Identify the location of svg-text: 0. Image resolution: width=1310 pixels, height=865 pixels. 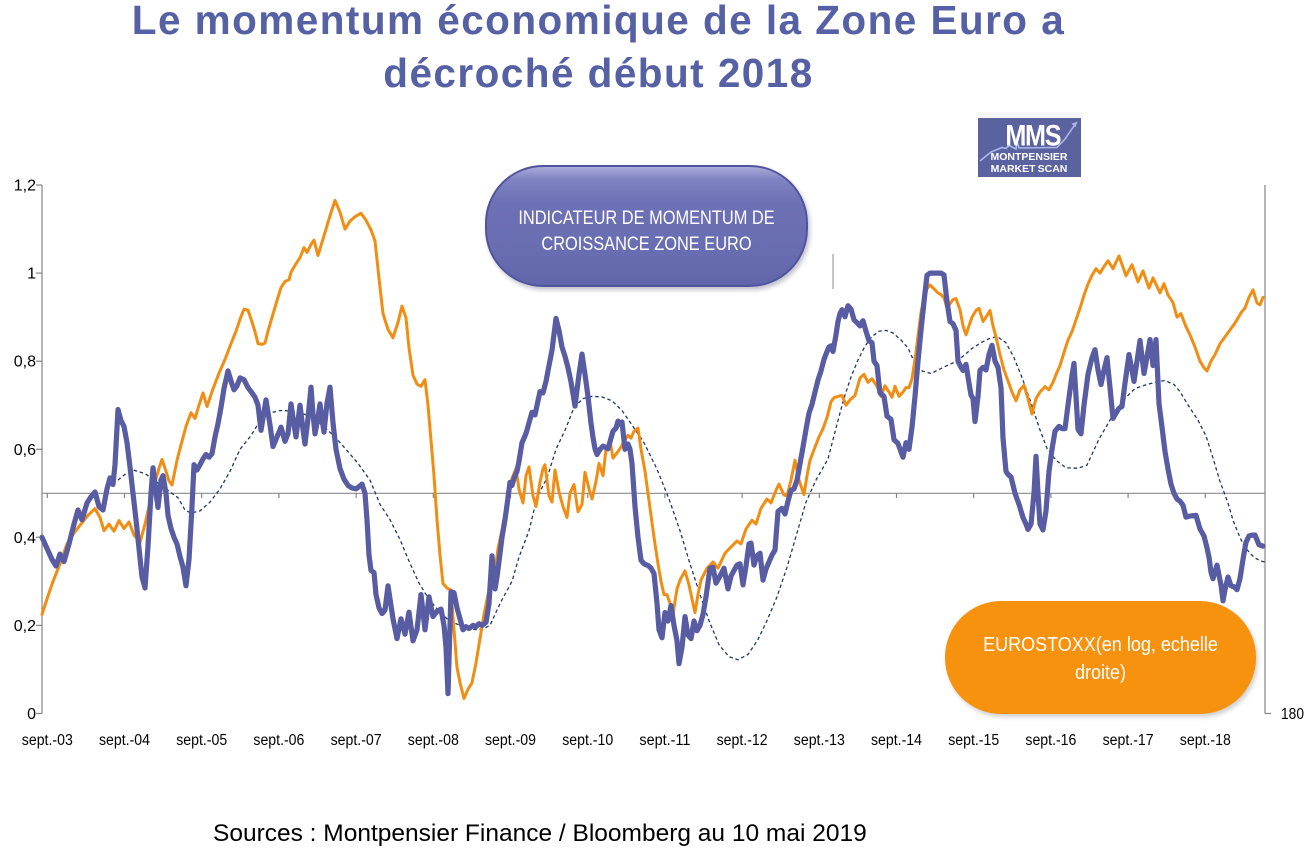
(31, 714).